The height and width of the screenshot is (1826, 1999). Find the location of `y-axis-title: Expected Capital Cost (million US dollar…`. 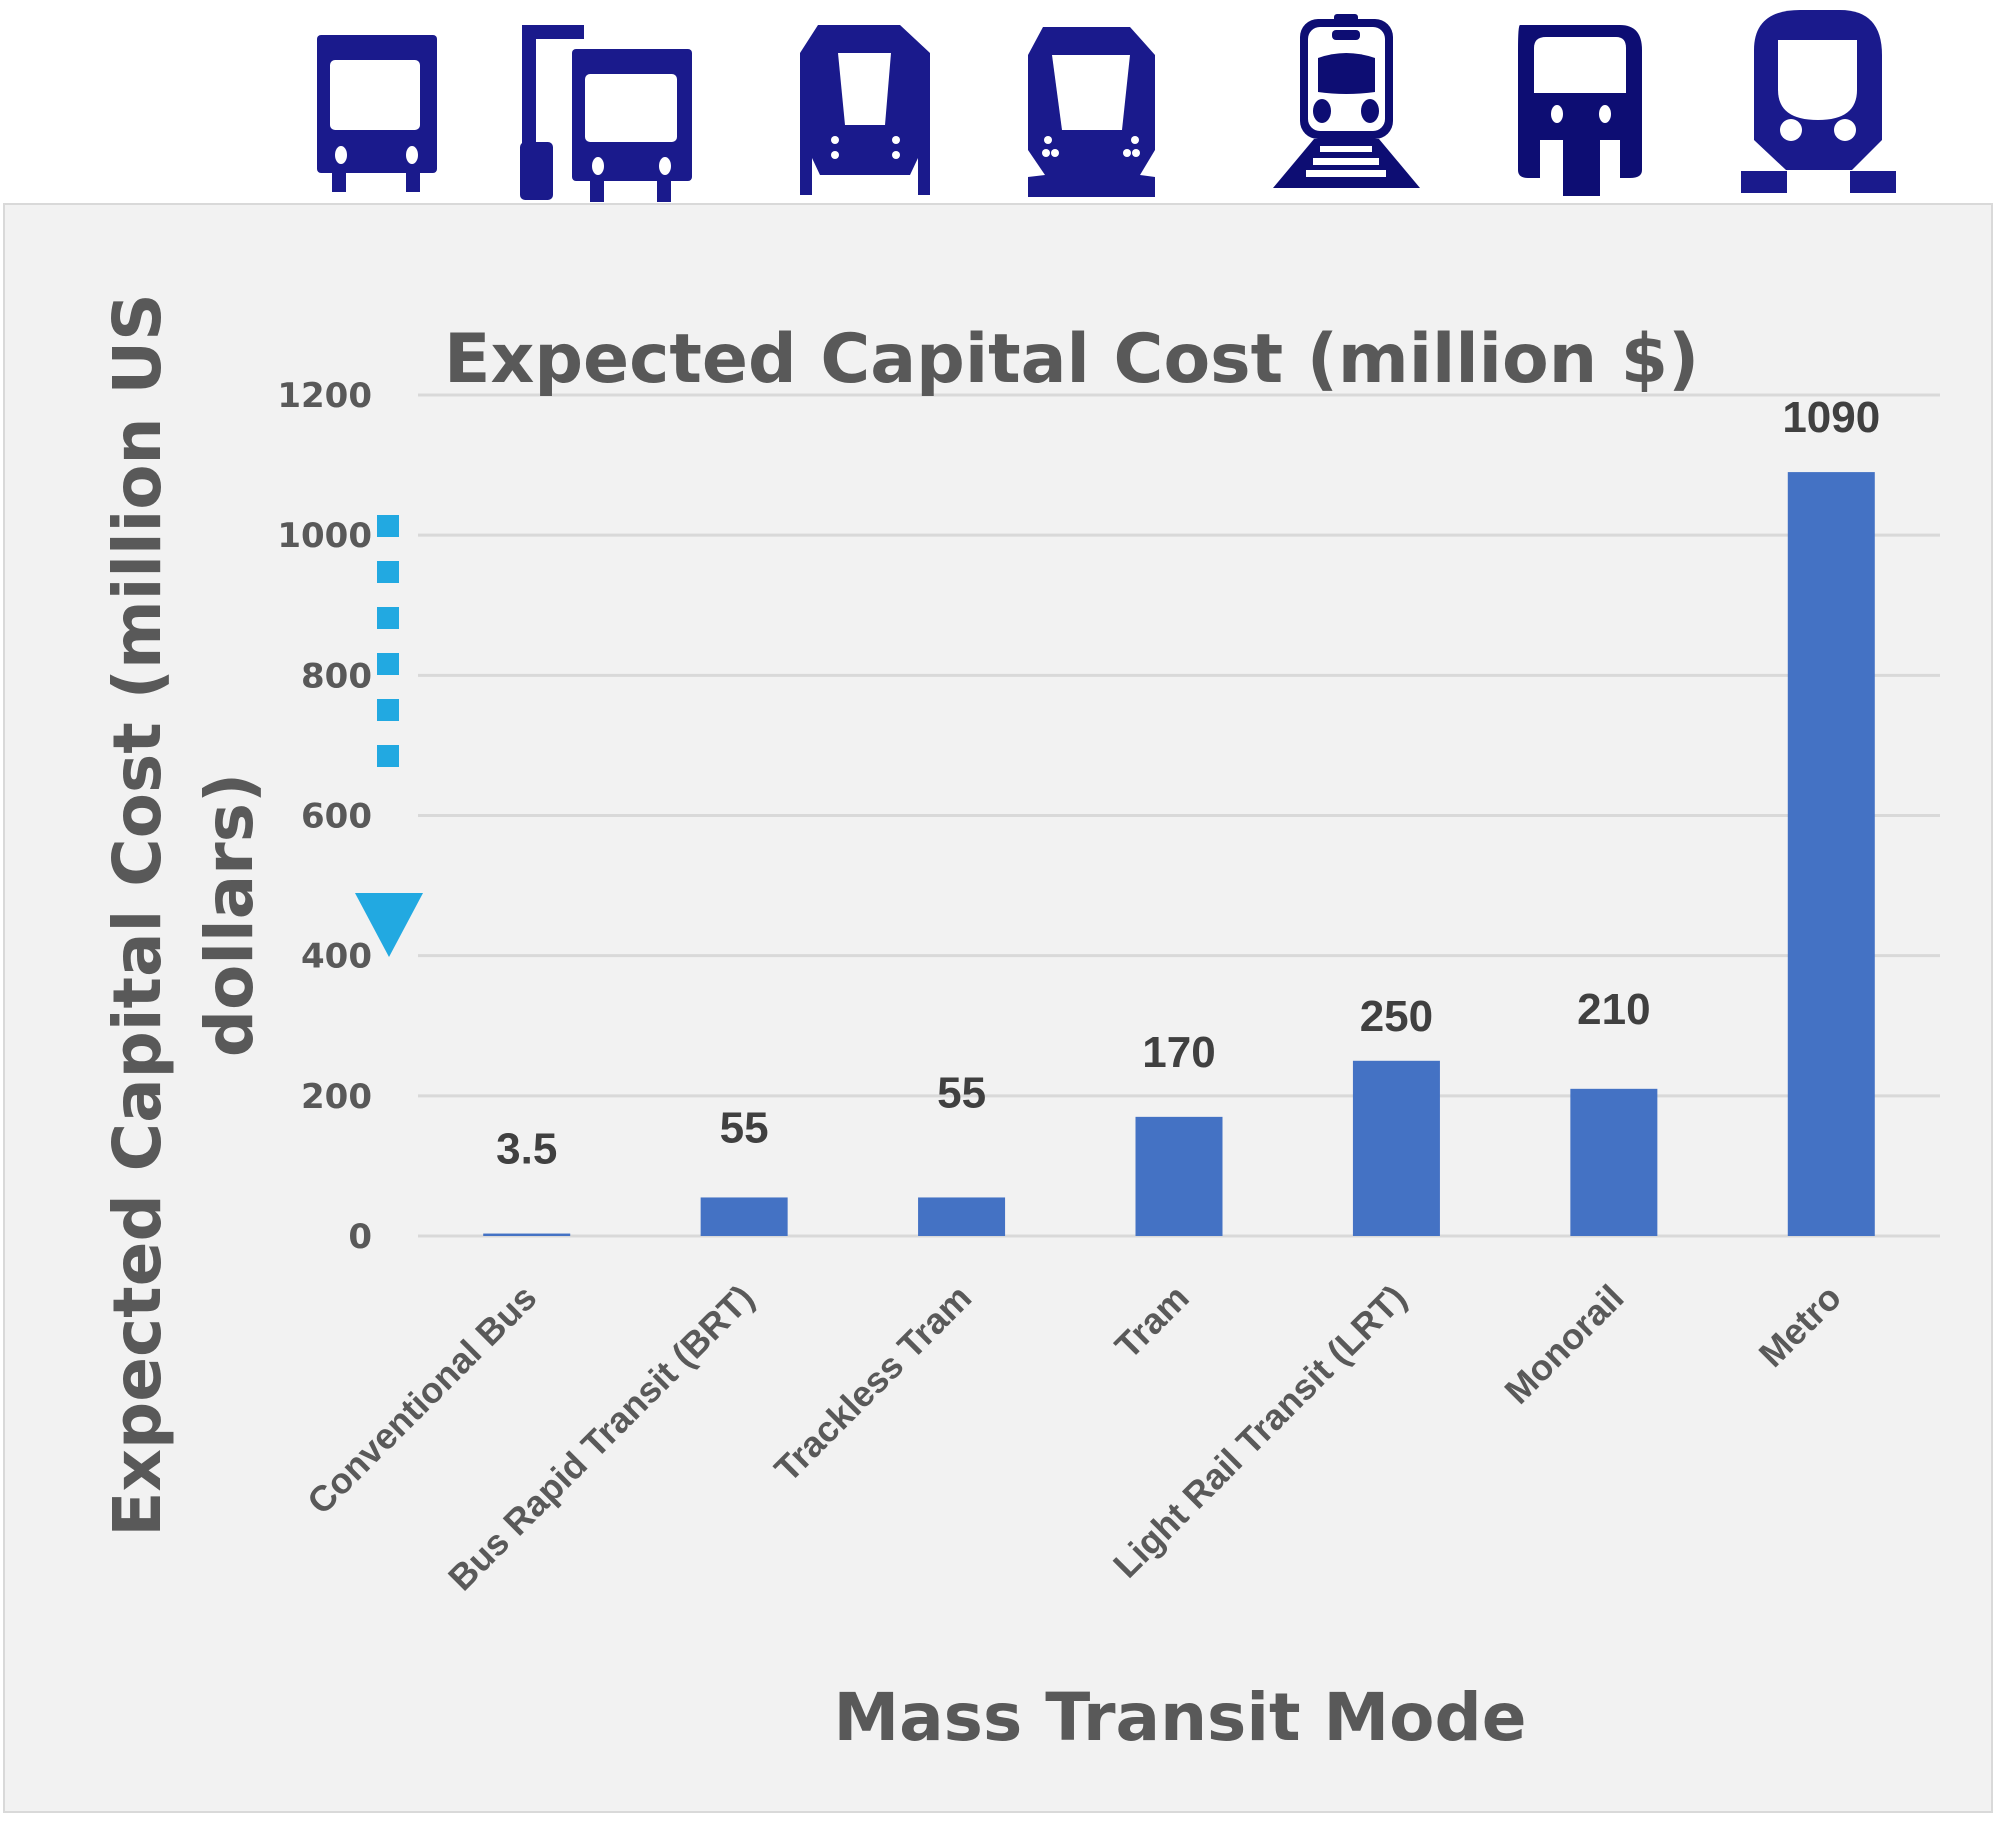

y-axis-title: Expected Capital Cost (million US dollar… is located at coordinates (183, 914).